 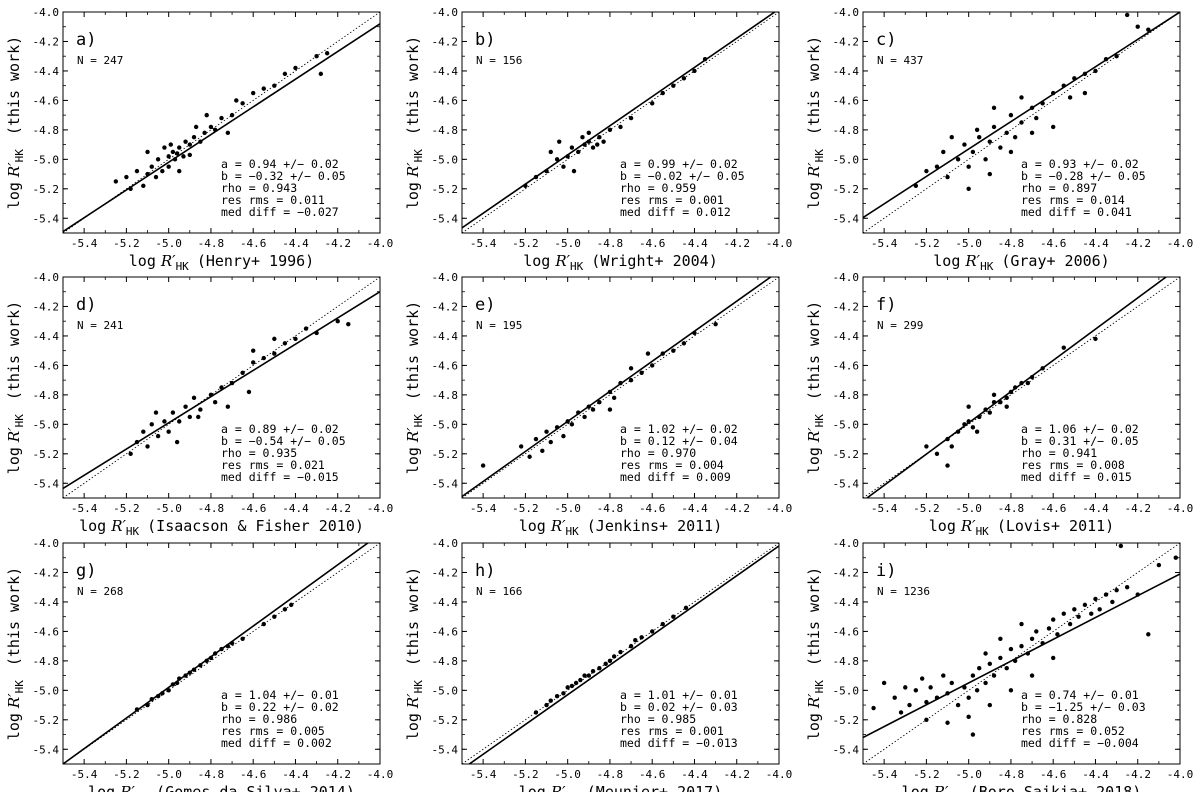 What do you see at coordinates (283, 176) in the screenshot?
I see `fit-stat: b = −0.32 +/− 0.05` at bounding box center [283, 176].